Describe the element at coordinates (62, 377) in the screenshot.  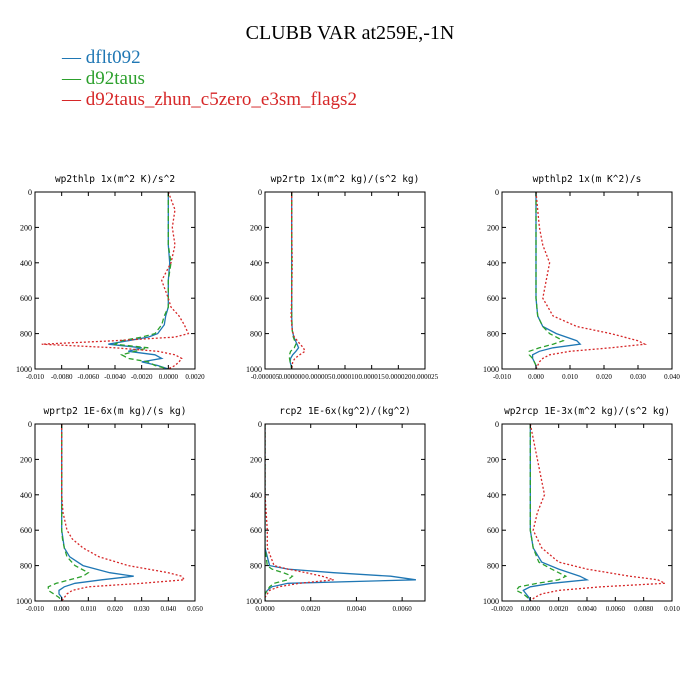
I see `x-tick-label: -0.0080` at that location.